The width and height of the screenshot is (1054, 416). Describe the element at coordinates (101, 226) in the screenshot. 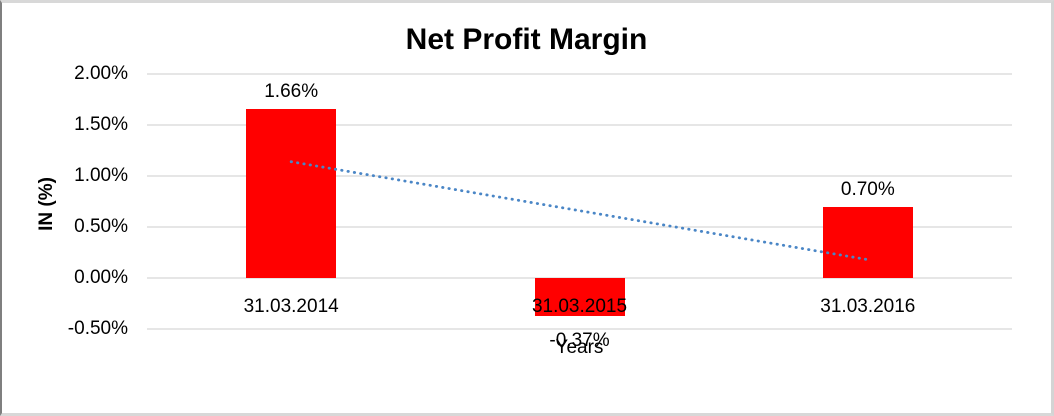

I see `y-tick-label: 0.50%` at that location.